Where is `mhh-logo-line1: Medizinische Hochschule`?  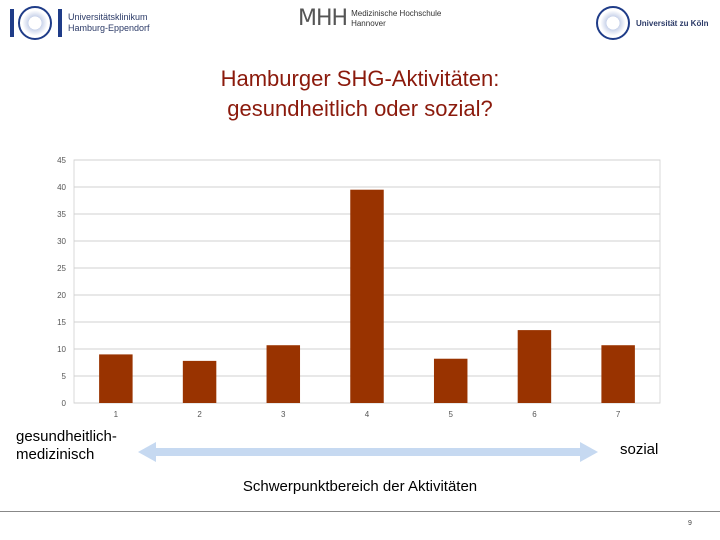 mhh-logo-line1: Medizinische Hochschule is located at coordinates (396, 13).